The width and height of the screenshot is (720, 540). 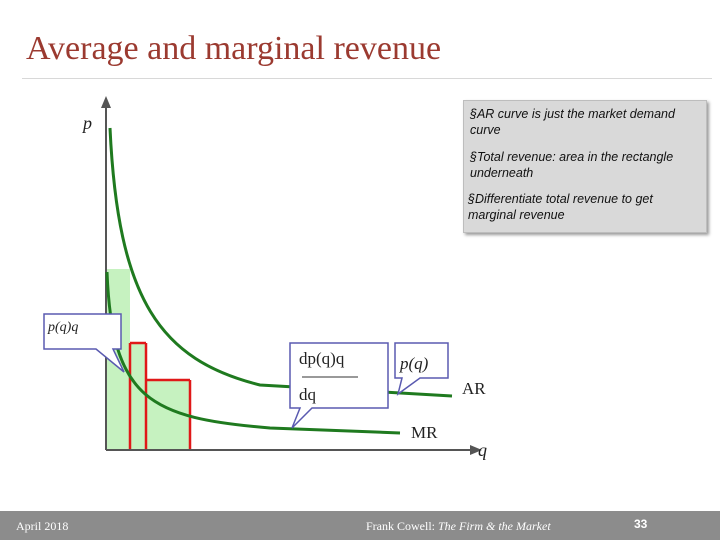 What do you see at coordinates (402, 526) in the screenshot?
I see `footer-author: Frank Cowell:` at bounding box center [402, 526].